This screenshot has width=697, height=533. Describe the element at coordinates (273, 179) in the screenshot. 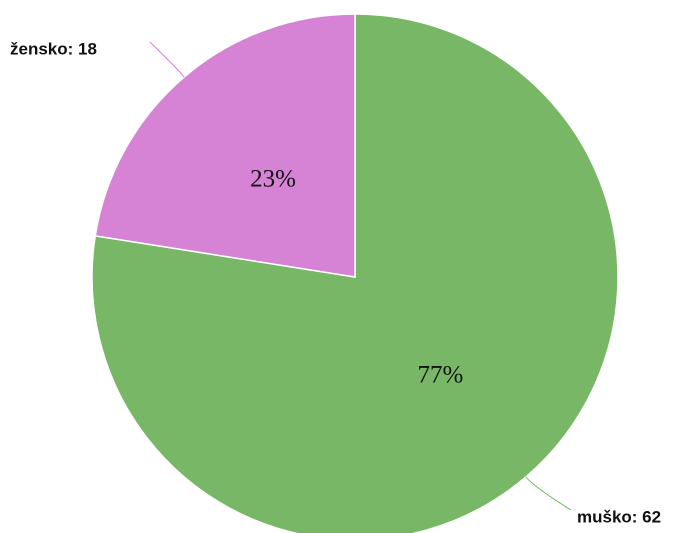

I see `percent-label: 23%` at that location.